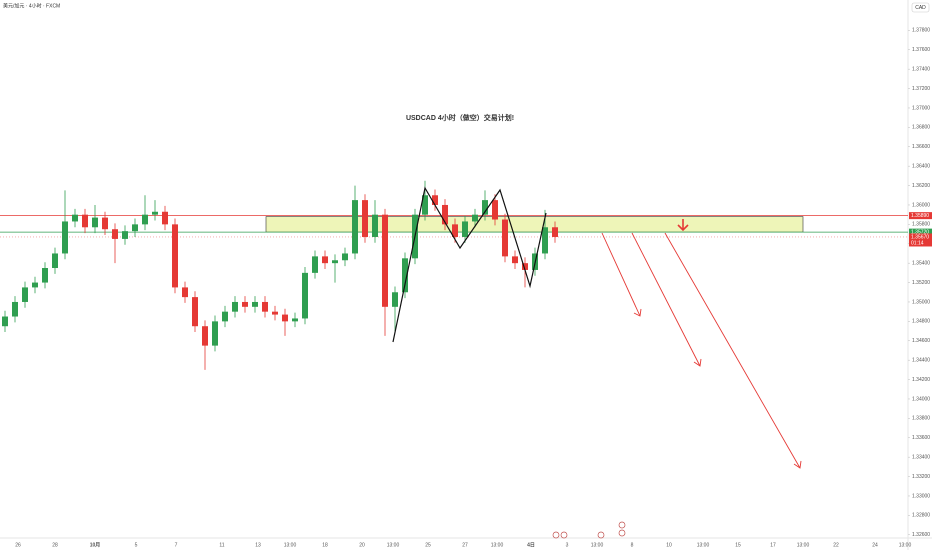  Describe the element at coordinates (921, 205) in the screenshot. I see `y-tick-label: 1.36000` at that location.